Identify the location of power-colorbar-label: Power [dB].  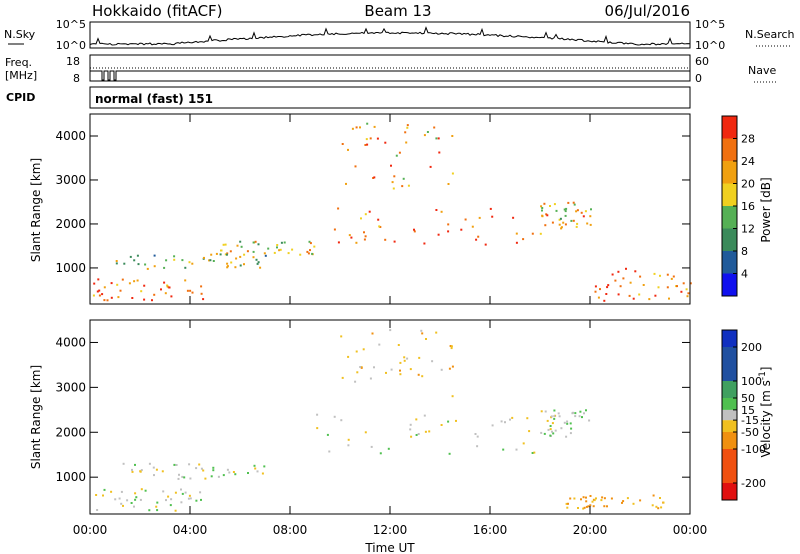
(766, 209).